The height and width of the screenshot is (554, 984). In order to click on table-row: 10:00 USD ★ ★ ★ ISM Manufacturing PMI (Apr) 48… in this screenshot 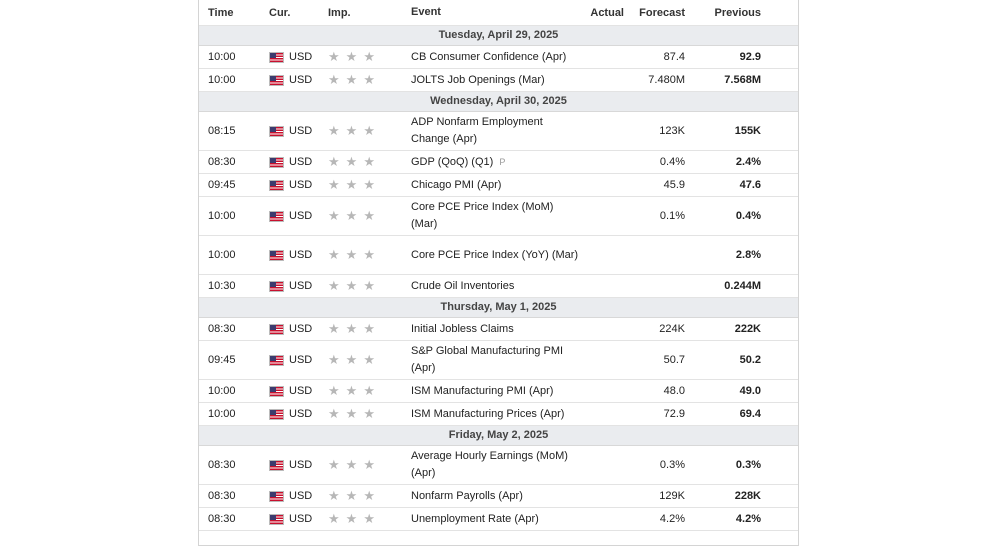, I will do `click(498, 391)`.